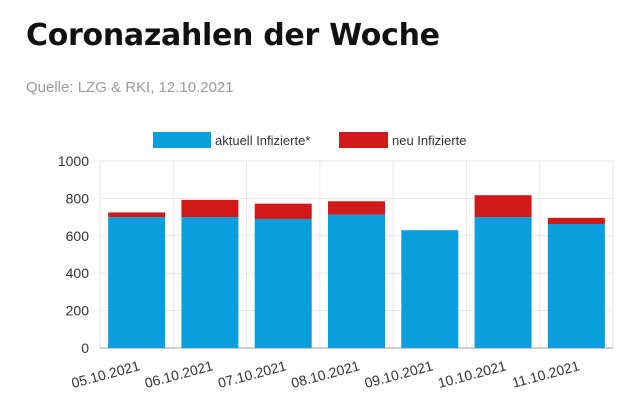 This screenshot has width=640, height=417. What do you see at coordinates (429, 140) in the screenshot?
I see `legend-label: neu Infizierte` at bounding box center [429, 140].